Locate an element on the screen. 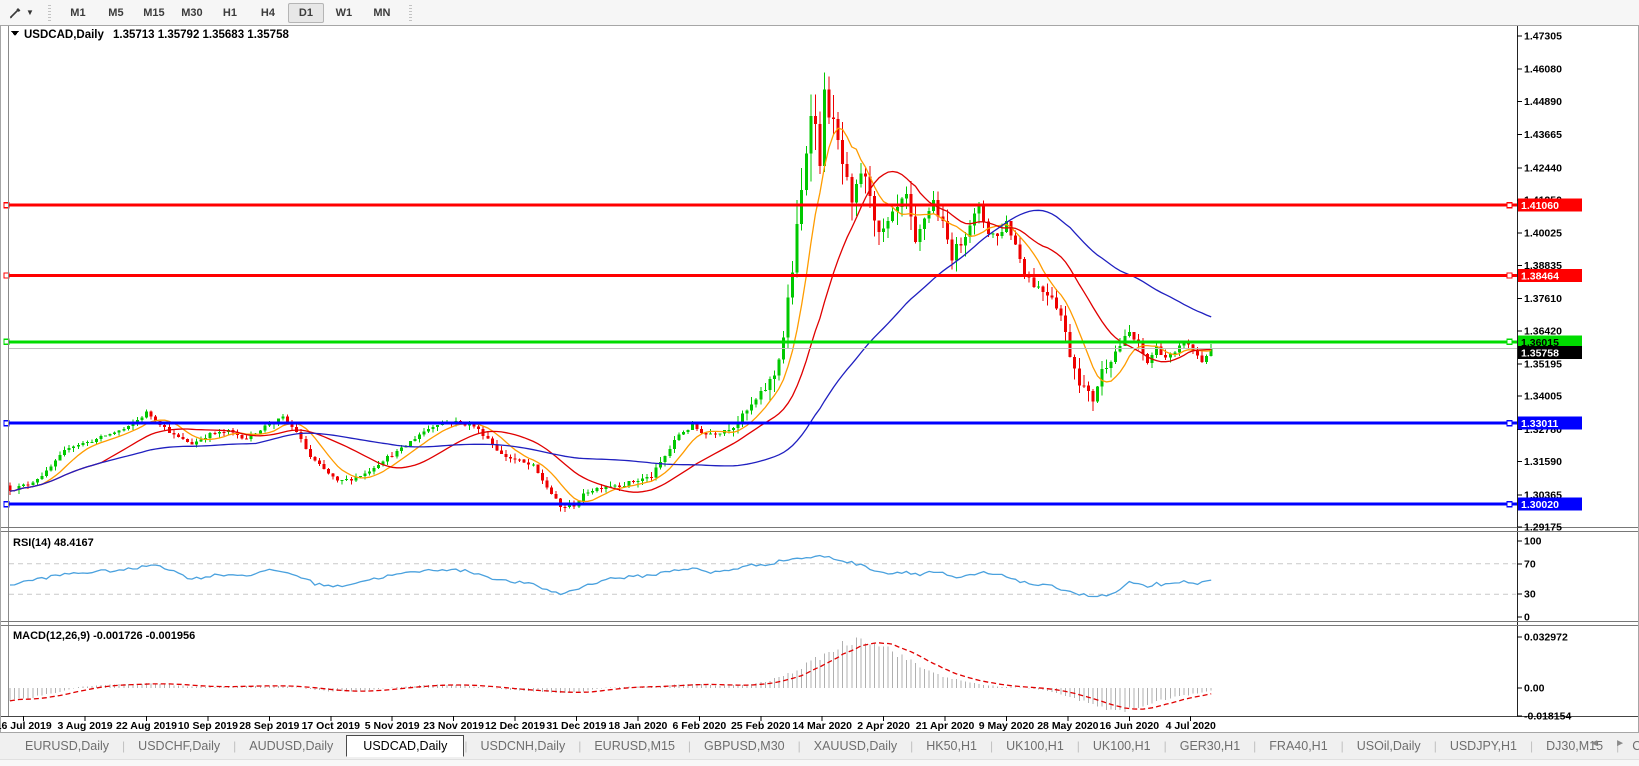 This screenshot has width=1639, height=766. timeframe-button-MN: MN is located at coordinates (382, 12).